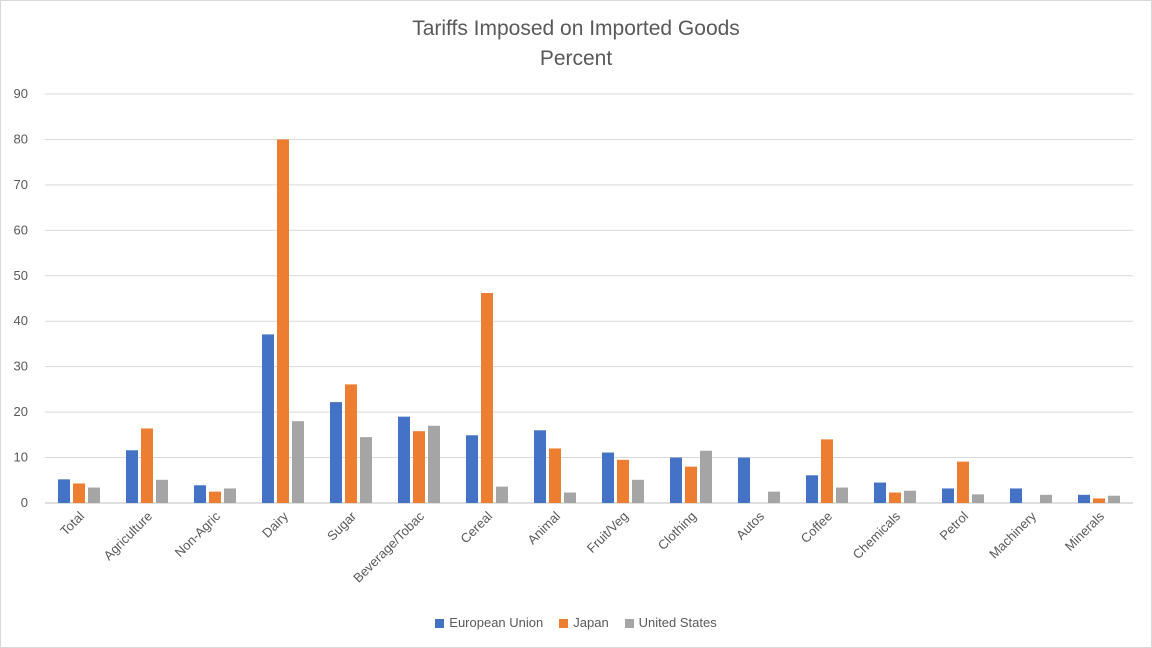  I want to click on bar-european-union-minerals, so click(1084, 498).